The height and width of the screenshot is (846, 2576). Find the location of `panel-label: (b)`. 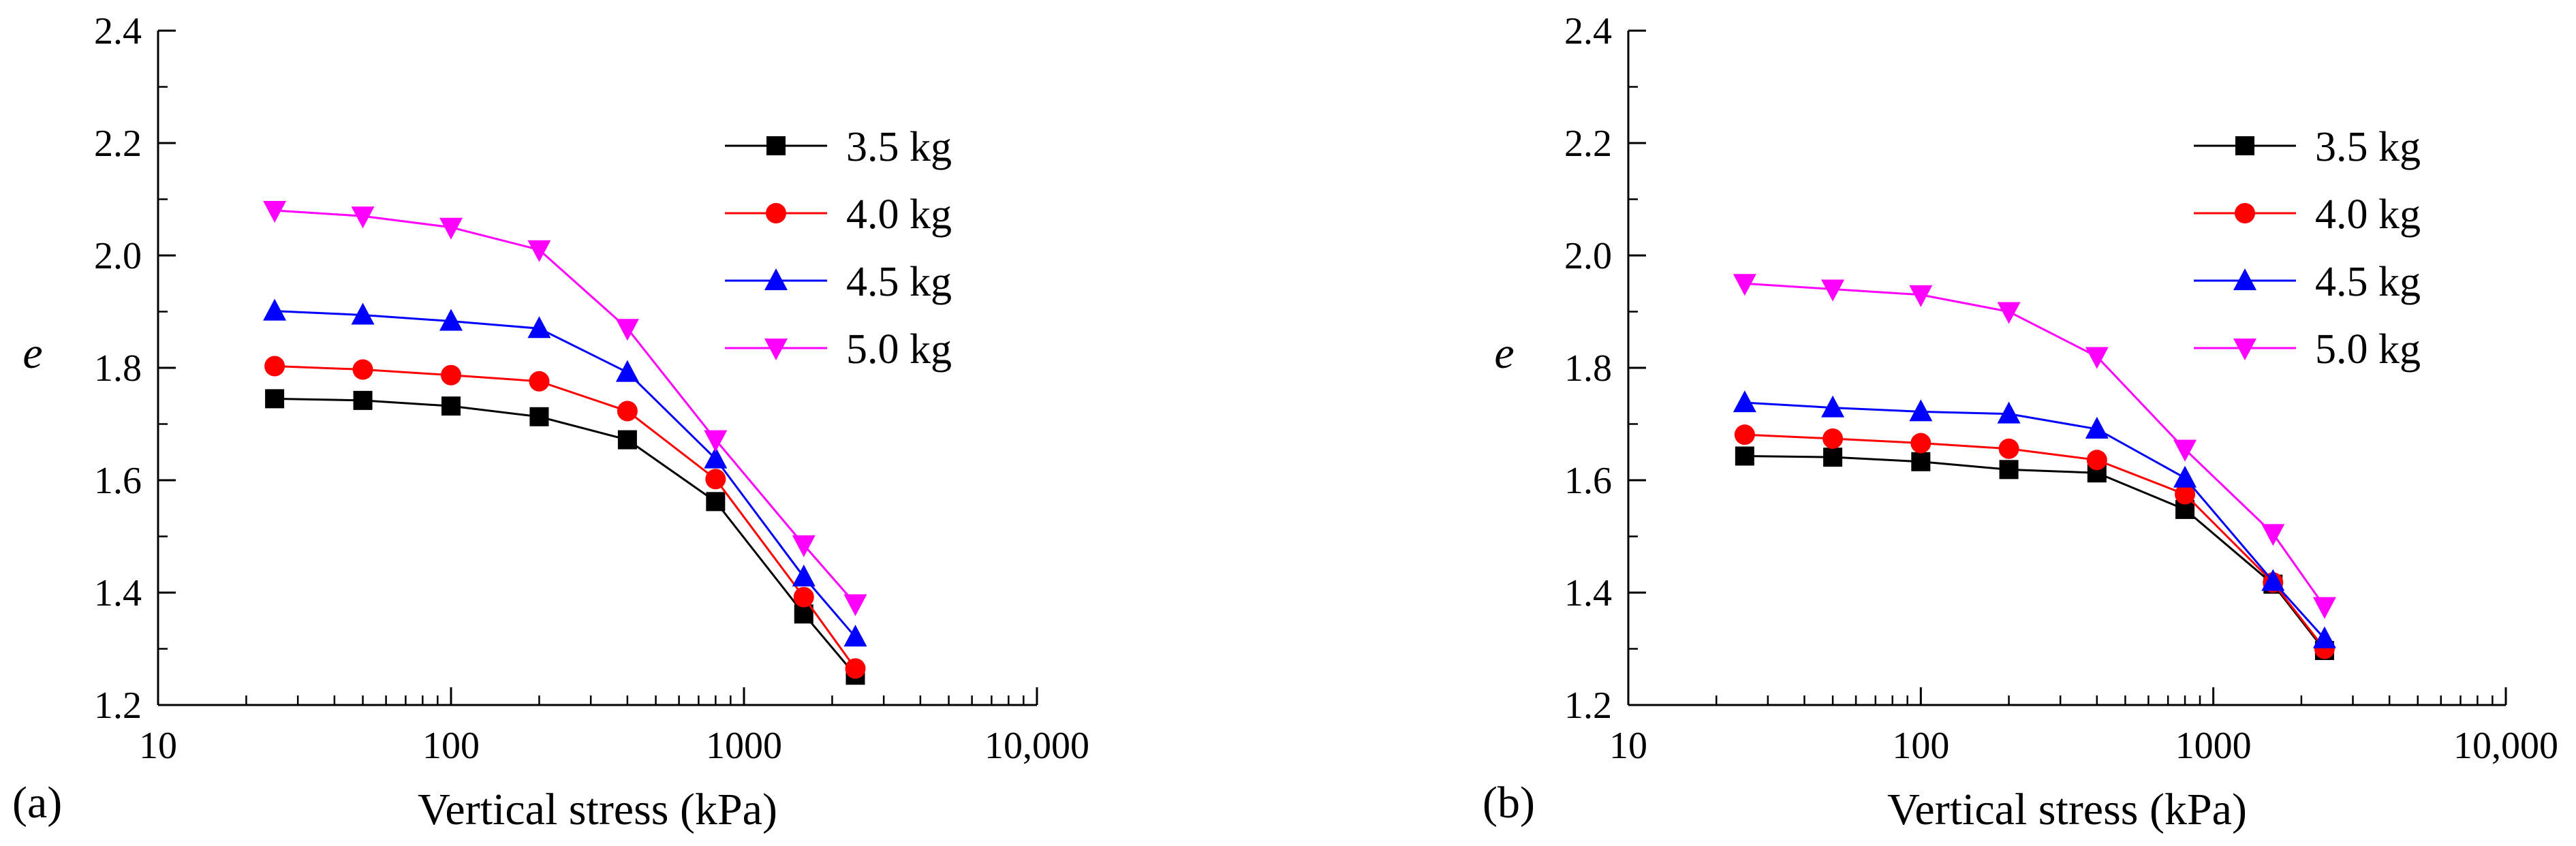

panel-label: (b) is located at coordinates (1509, 803).